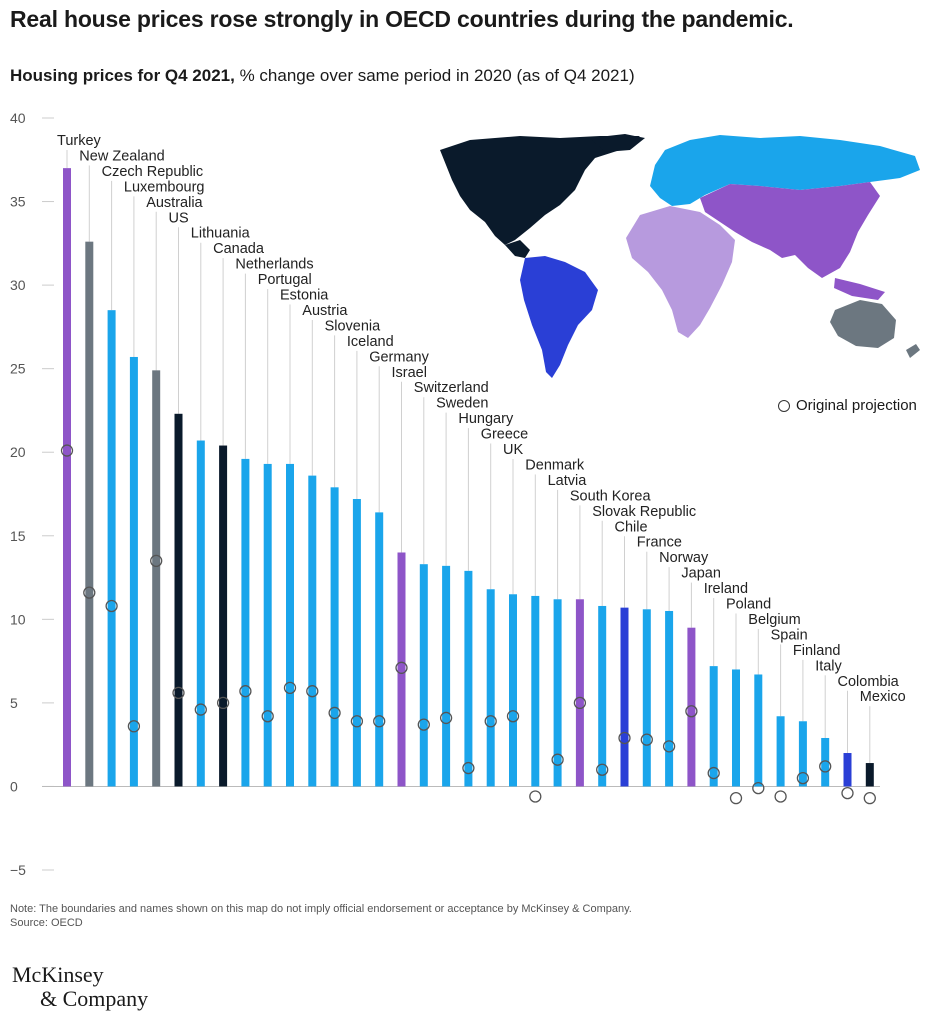  I want to click on category-label: Australia, so click(174, 203).